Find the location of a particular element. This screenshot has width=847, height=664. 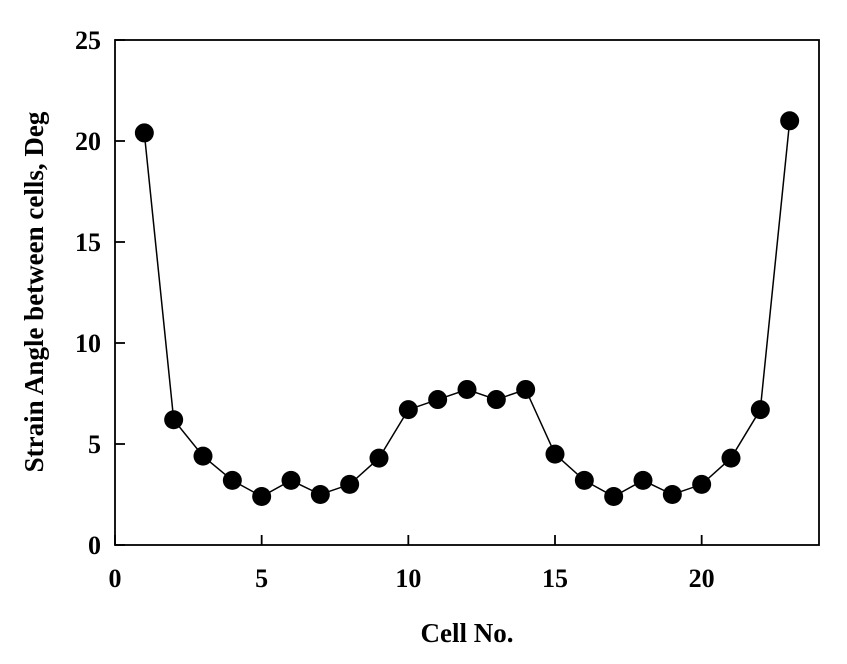

x-tick-label: 10 is located at coordinates (408, 578).